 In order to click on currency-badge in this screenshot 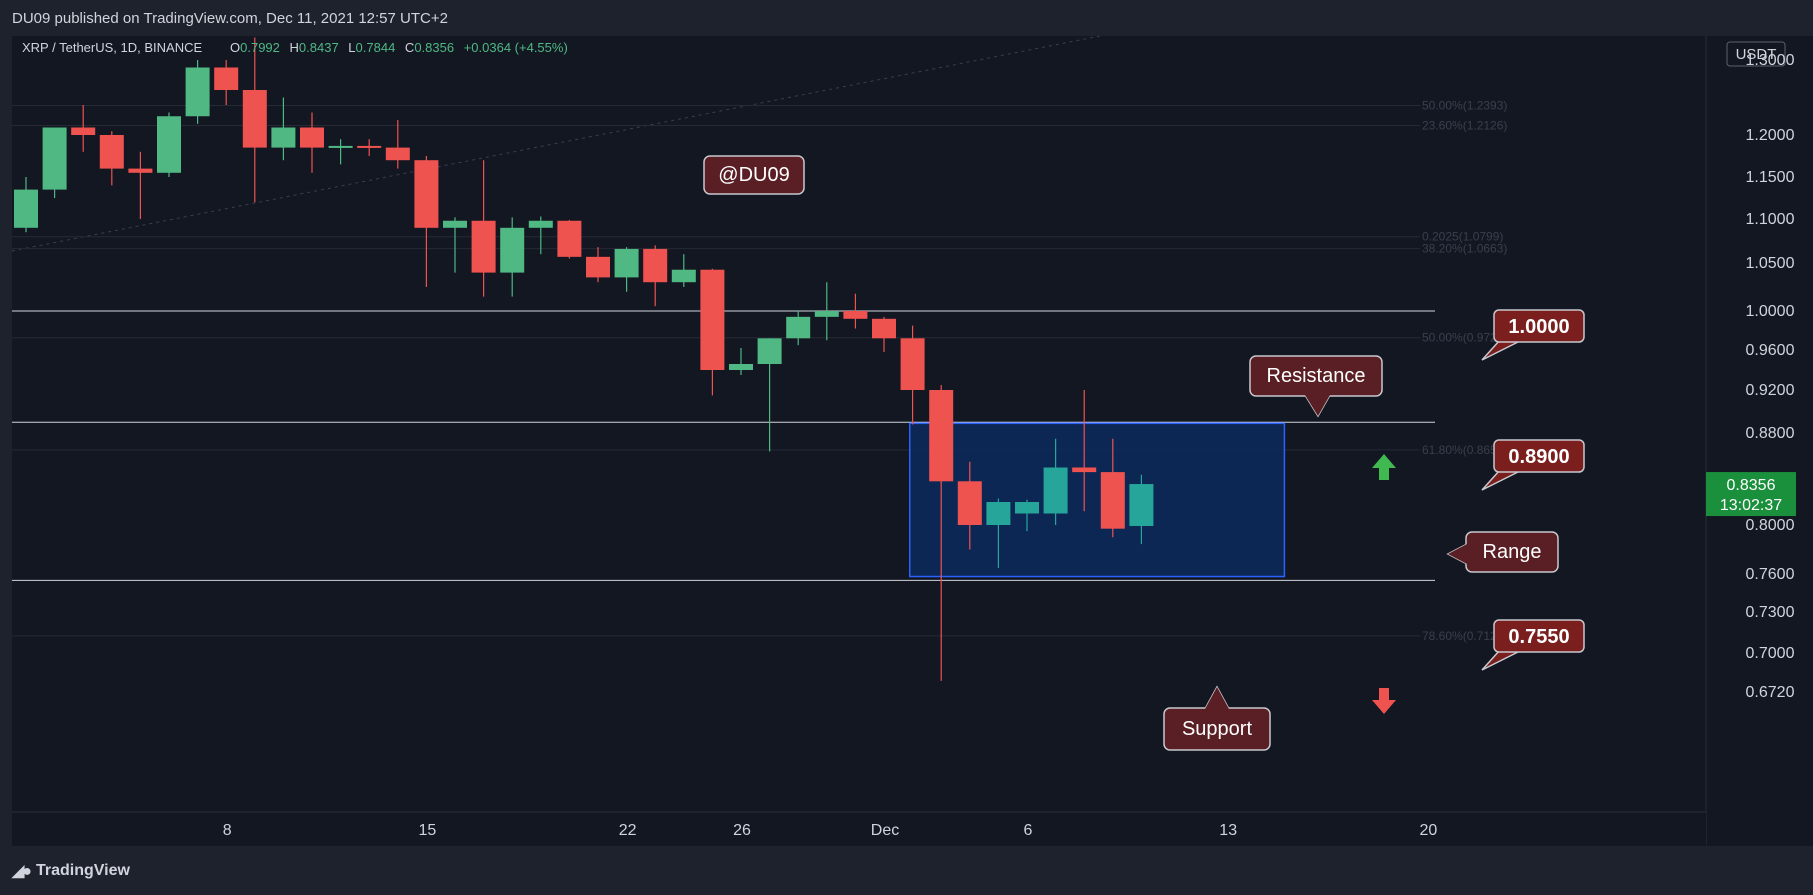, I will do `click(1756, 54)`.